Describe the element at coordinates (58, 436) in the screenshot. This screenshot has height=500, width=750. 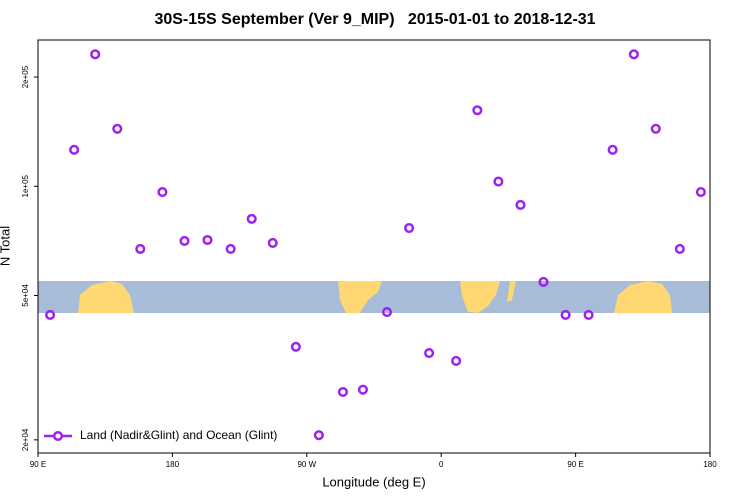
I see `legend-symbol` at that location.